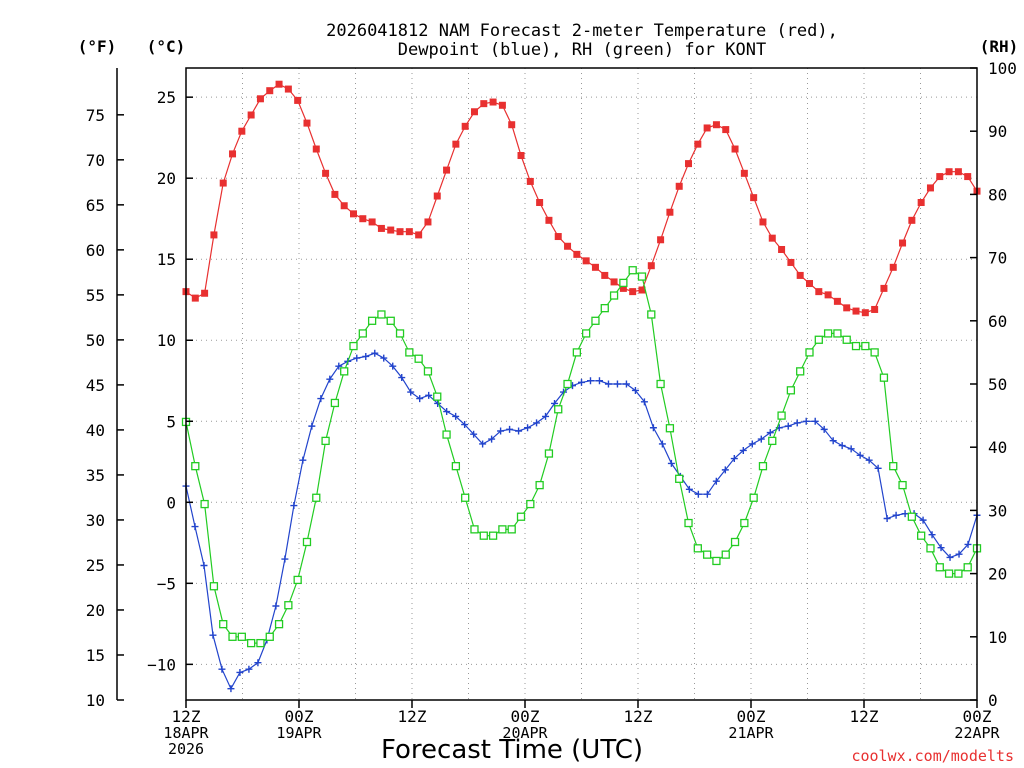  Describe the element at coordinates (582, 50) in the screenshot. I see `chart-title-line-2: Dewpoint (blue), RH (green) for KONT` at that location.